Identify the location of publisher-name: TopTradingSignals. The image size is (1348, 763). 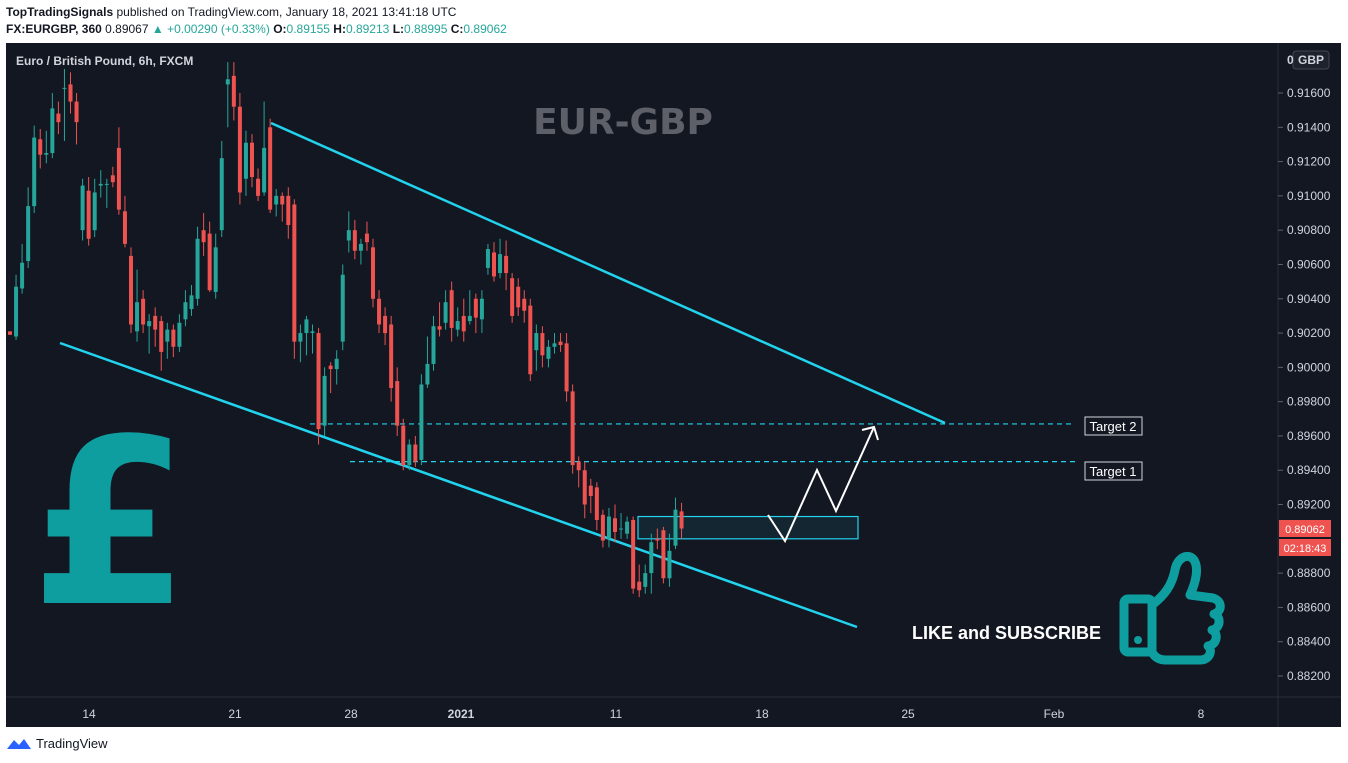
(60, 12).